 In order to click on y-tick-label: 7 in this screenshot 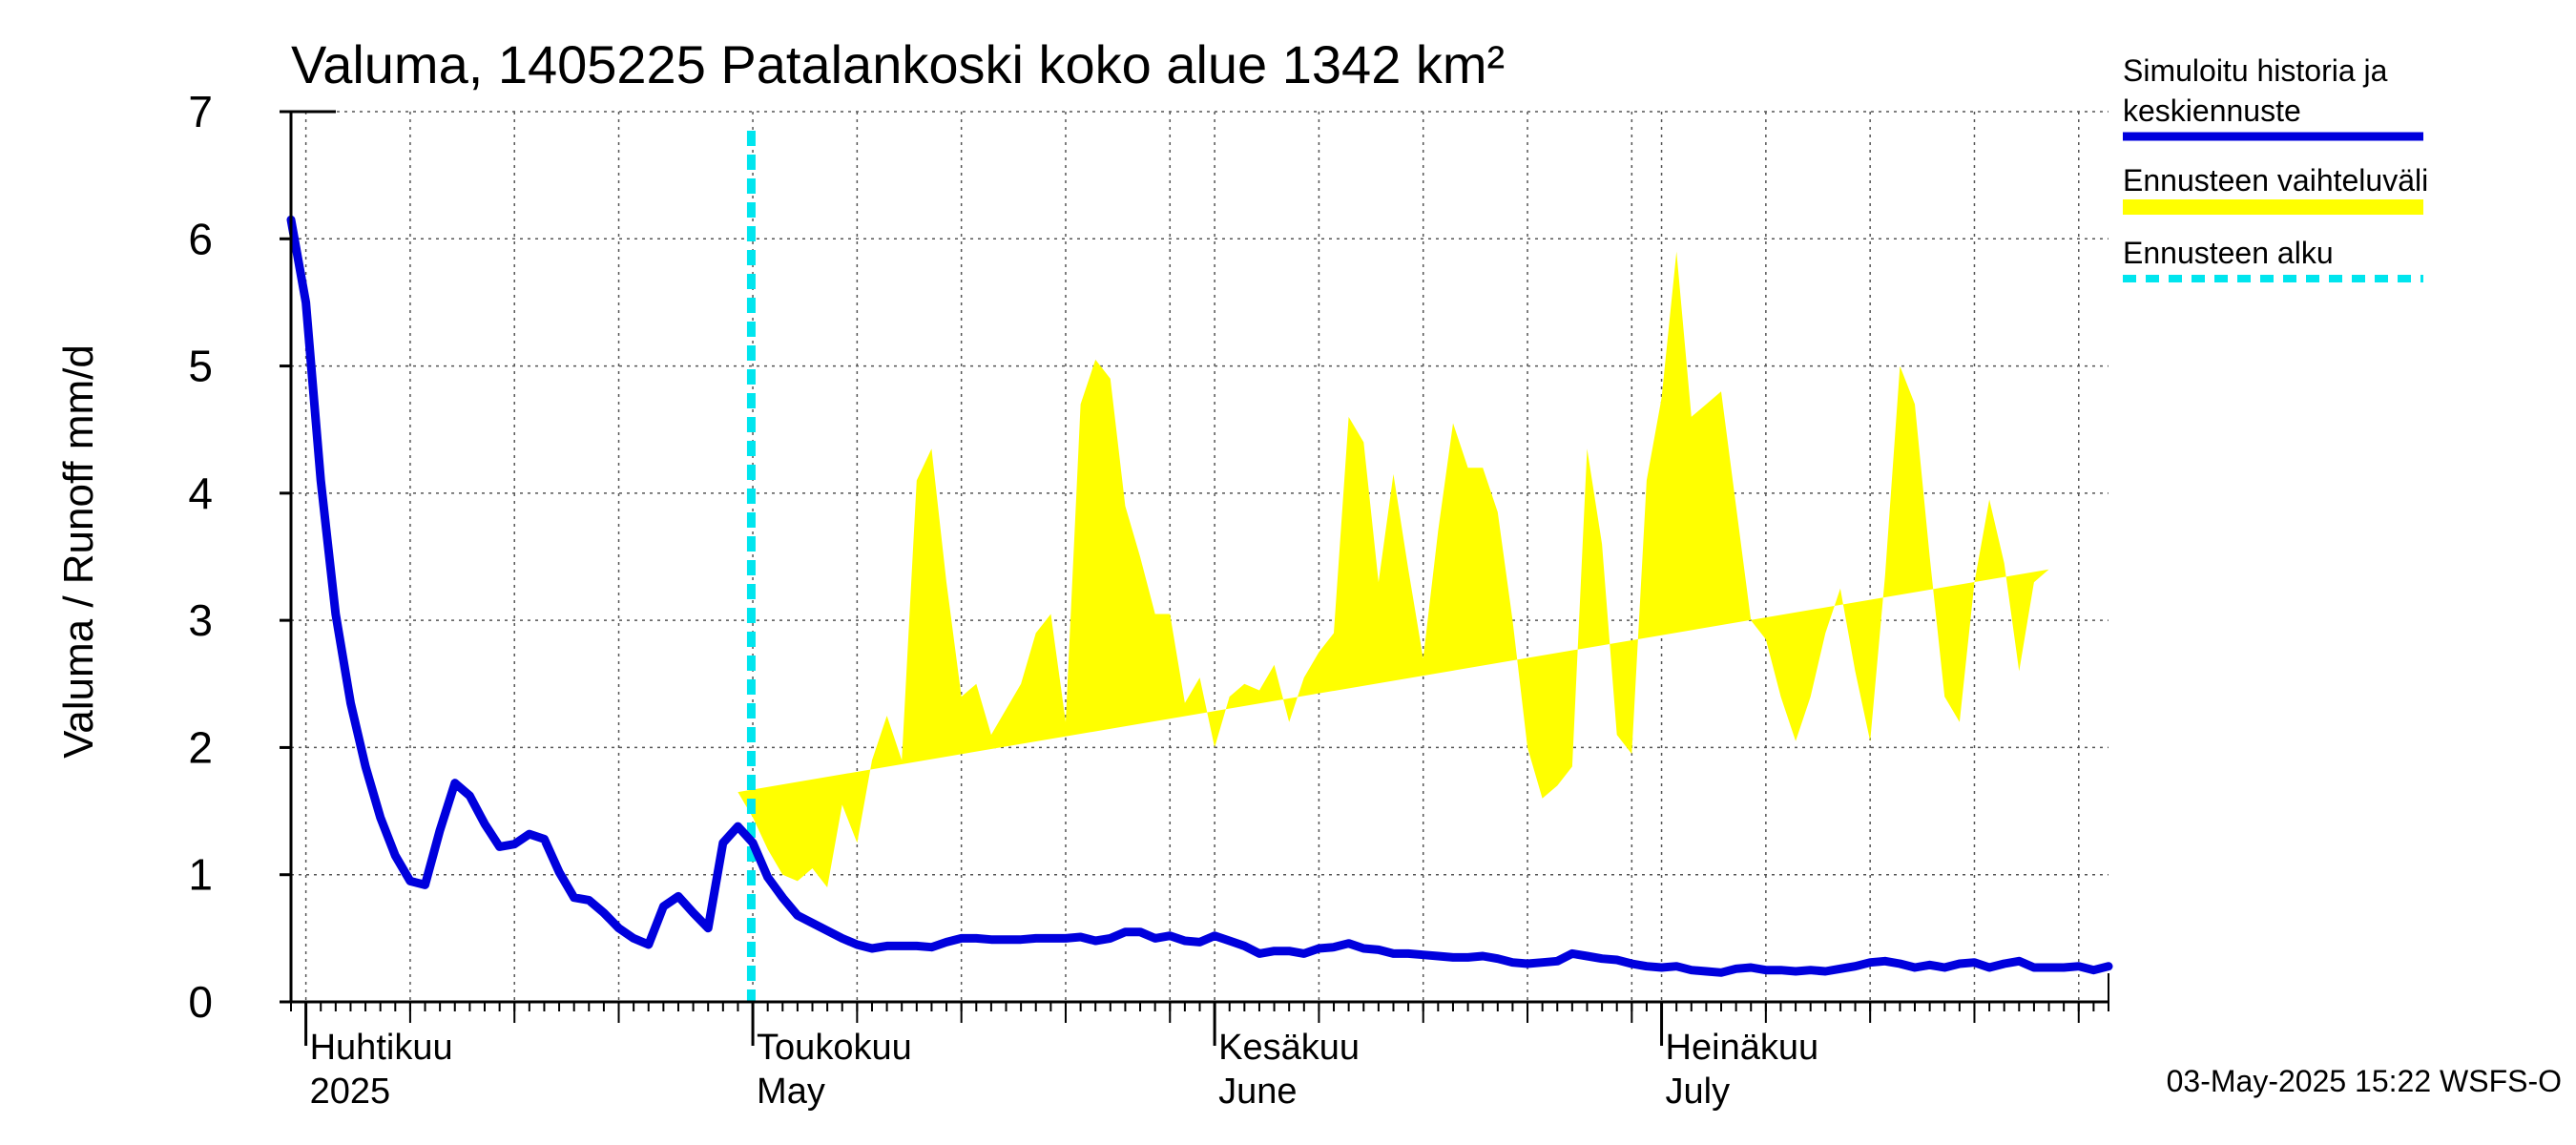, I will do `click(200, 112)`.